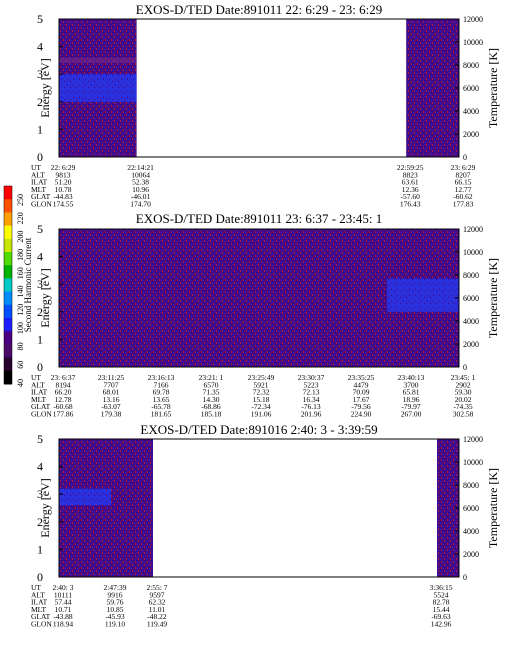 This screenshot has height=649, width=505. I want to click on table-cell: 23:40:13, so click(411, 377).